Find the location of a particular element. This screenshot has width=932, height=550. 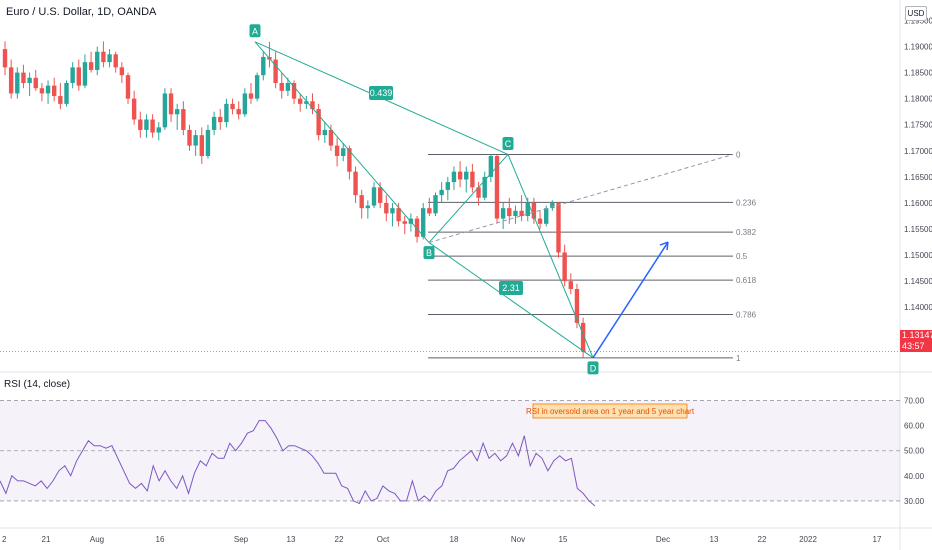

pattern-point-label: C is located at coordinates (508, 144).